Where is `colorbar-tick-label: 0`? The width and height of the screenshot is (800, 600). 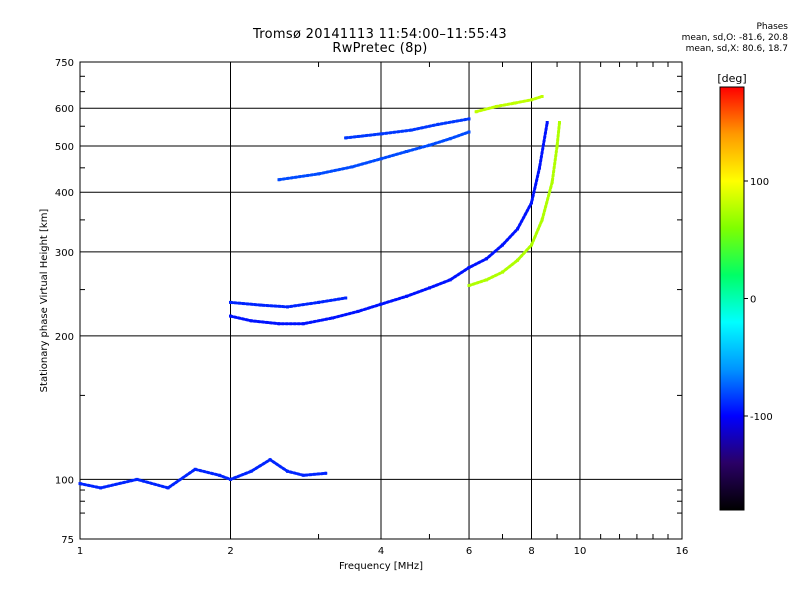
colorbar-tick-label: 0 is located at coordinates (753, 300).